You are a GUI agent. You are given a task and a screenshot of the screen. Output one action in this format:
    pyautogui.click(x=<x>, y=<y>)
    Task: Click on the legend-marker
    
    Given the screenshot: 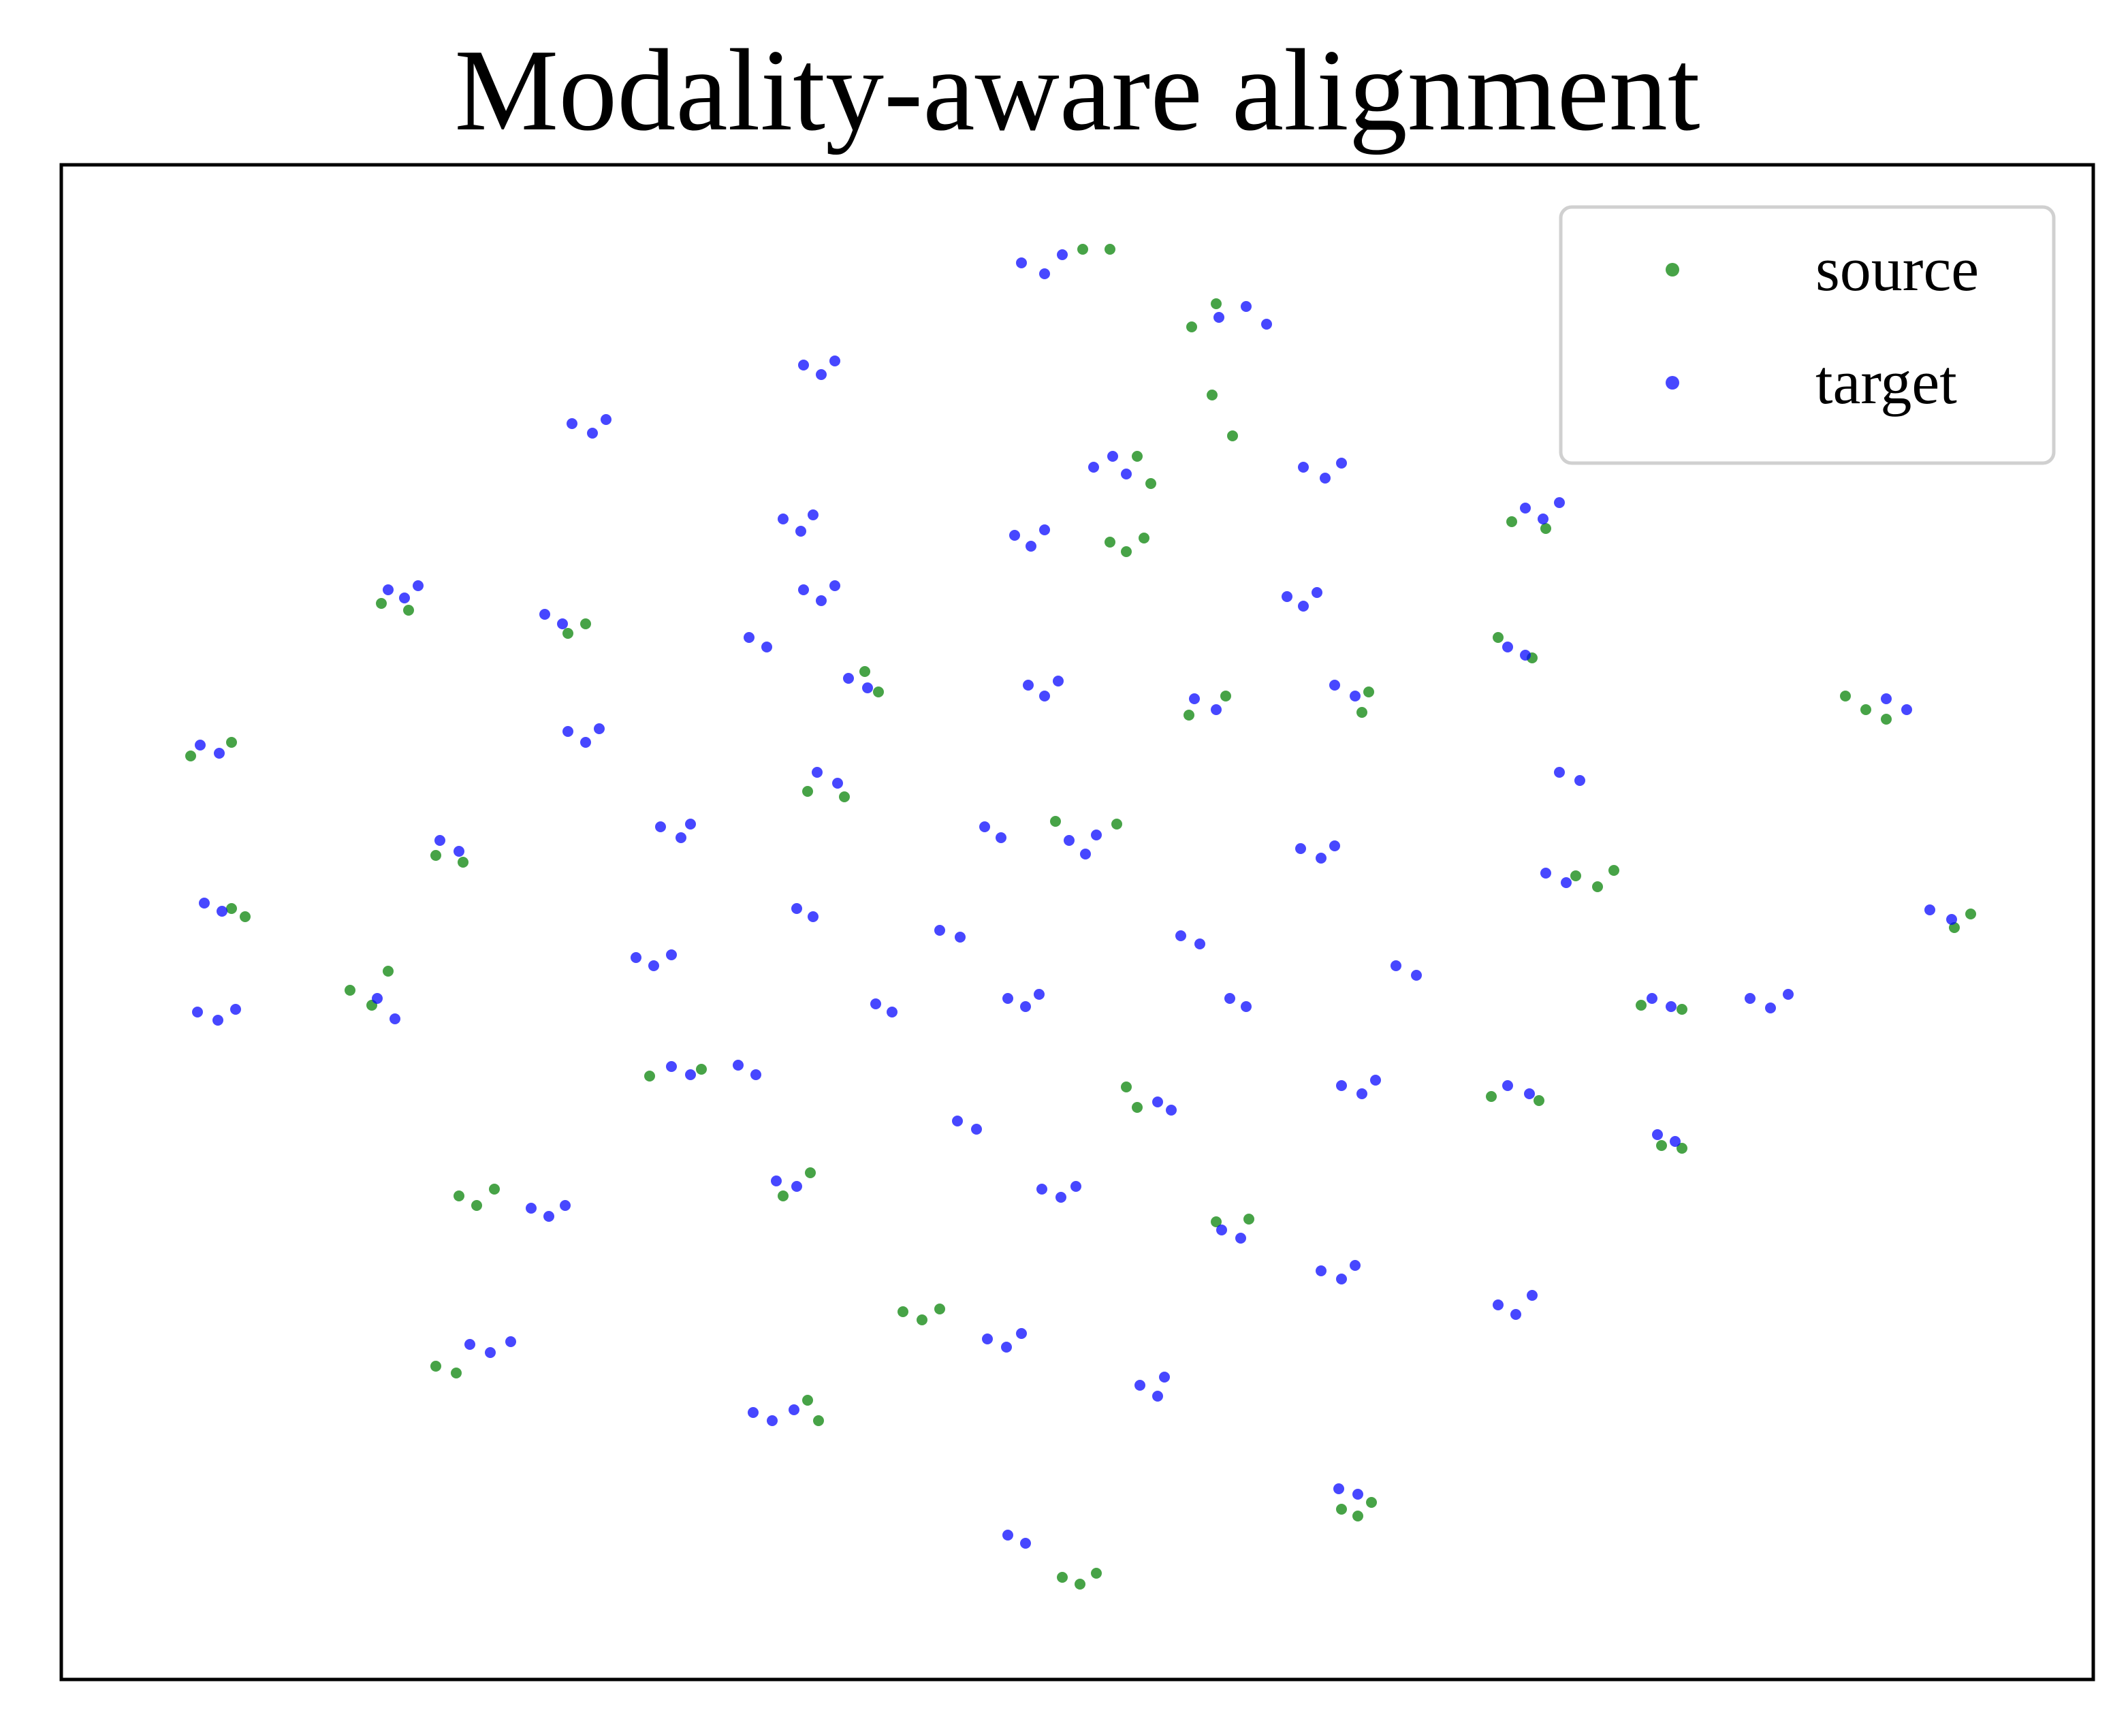 What is the action you would take?
    pyautogui.click(x=1672, y=270)
    